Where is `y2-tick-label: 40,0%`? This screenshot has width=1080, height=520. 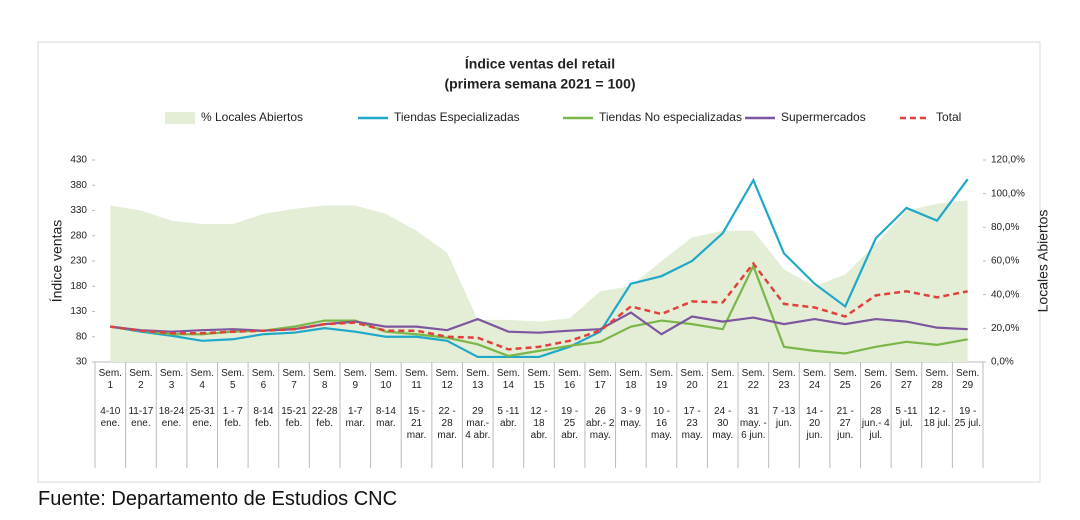
y2-tick-label: 40,0% is located at coordinates (1005, 294).